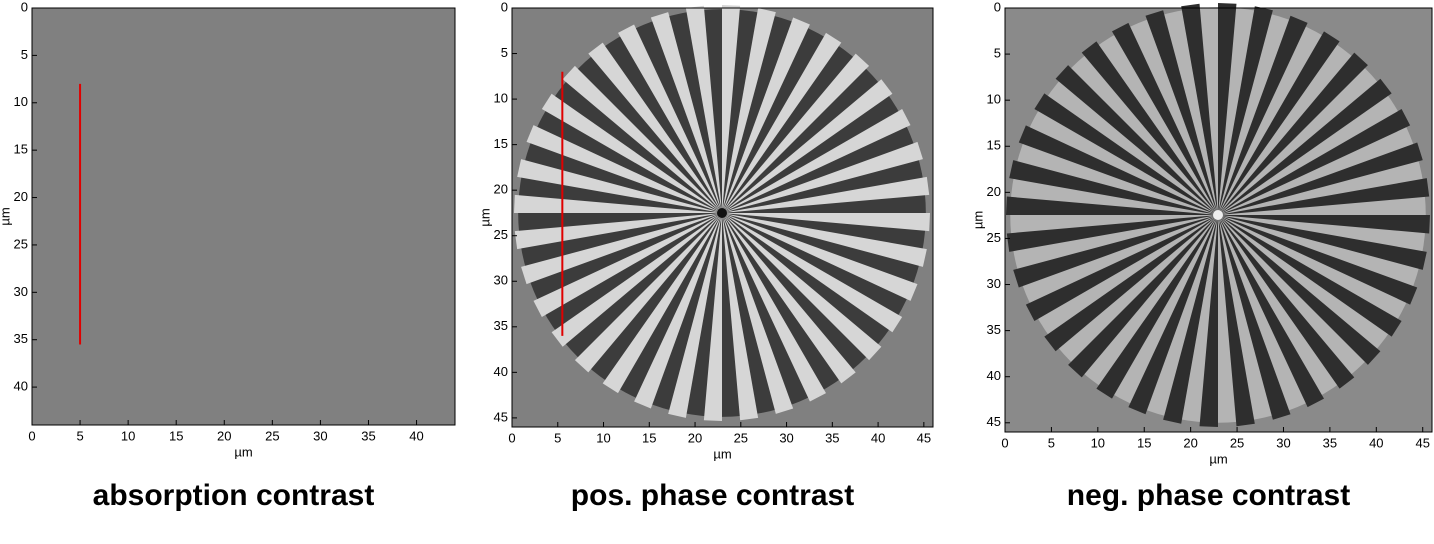 This screenshot has width=1434, height=544. What do you see at coordinates (1208, 495) in the screenshot?
I see `caption: neg. phase contrast` at bounding box center [1208, 495].